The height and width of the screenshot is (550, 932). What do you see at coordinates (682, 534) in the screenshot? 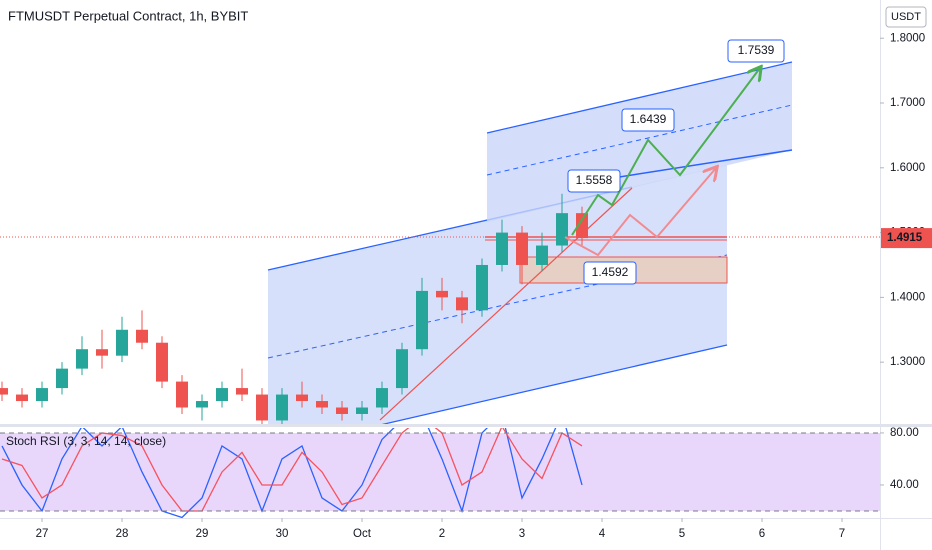
I see `x-tick-label: 5` at bounding box center [682, 534].